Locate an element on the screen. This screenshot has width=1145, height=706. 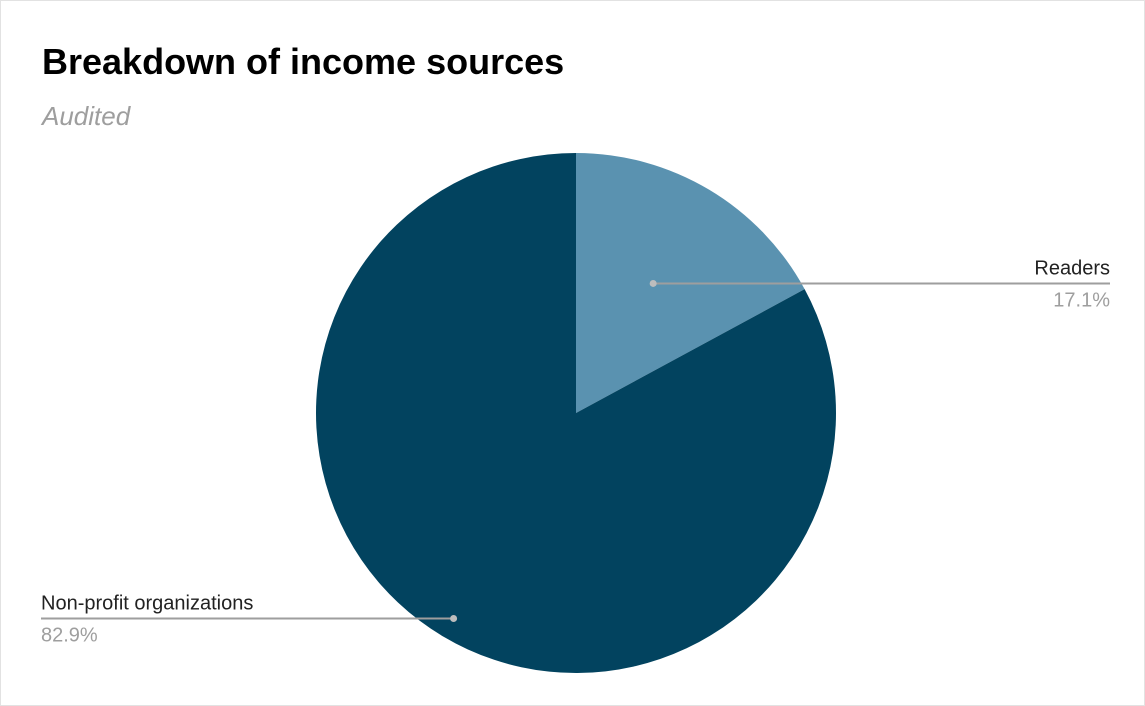
slice-label-non-profit-organizations: Non-profit organizations is located at coordinates (147, 604).